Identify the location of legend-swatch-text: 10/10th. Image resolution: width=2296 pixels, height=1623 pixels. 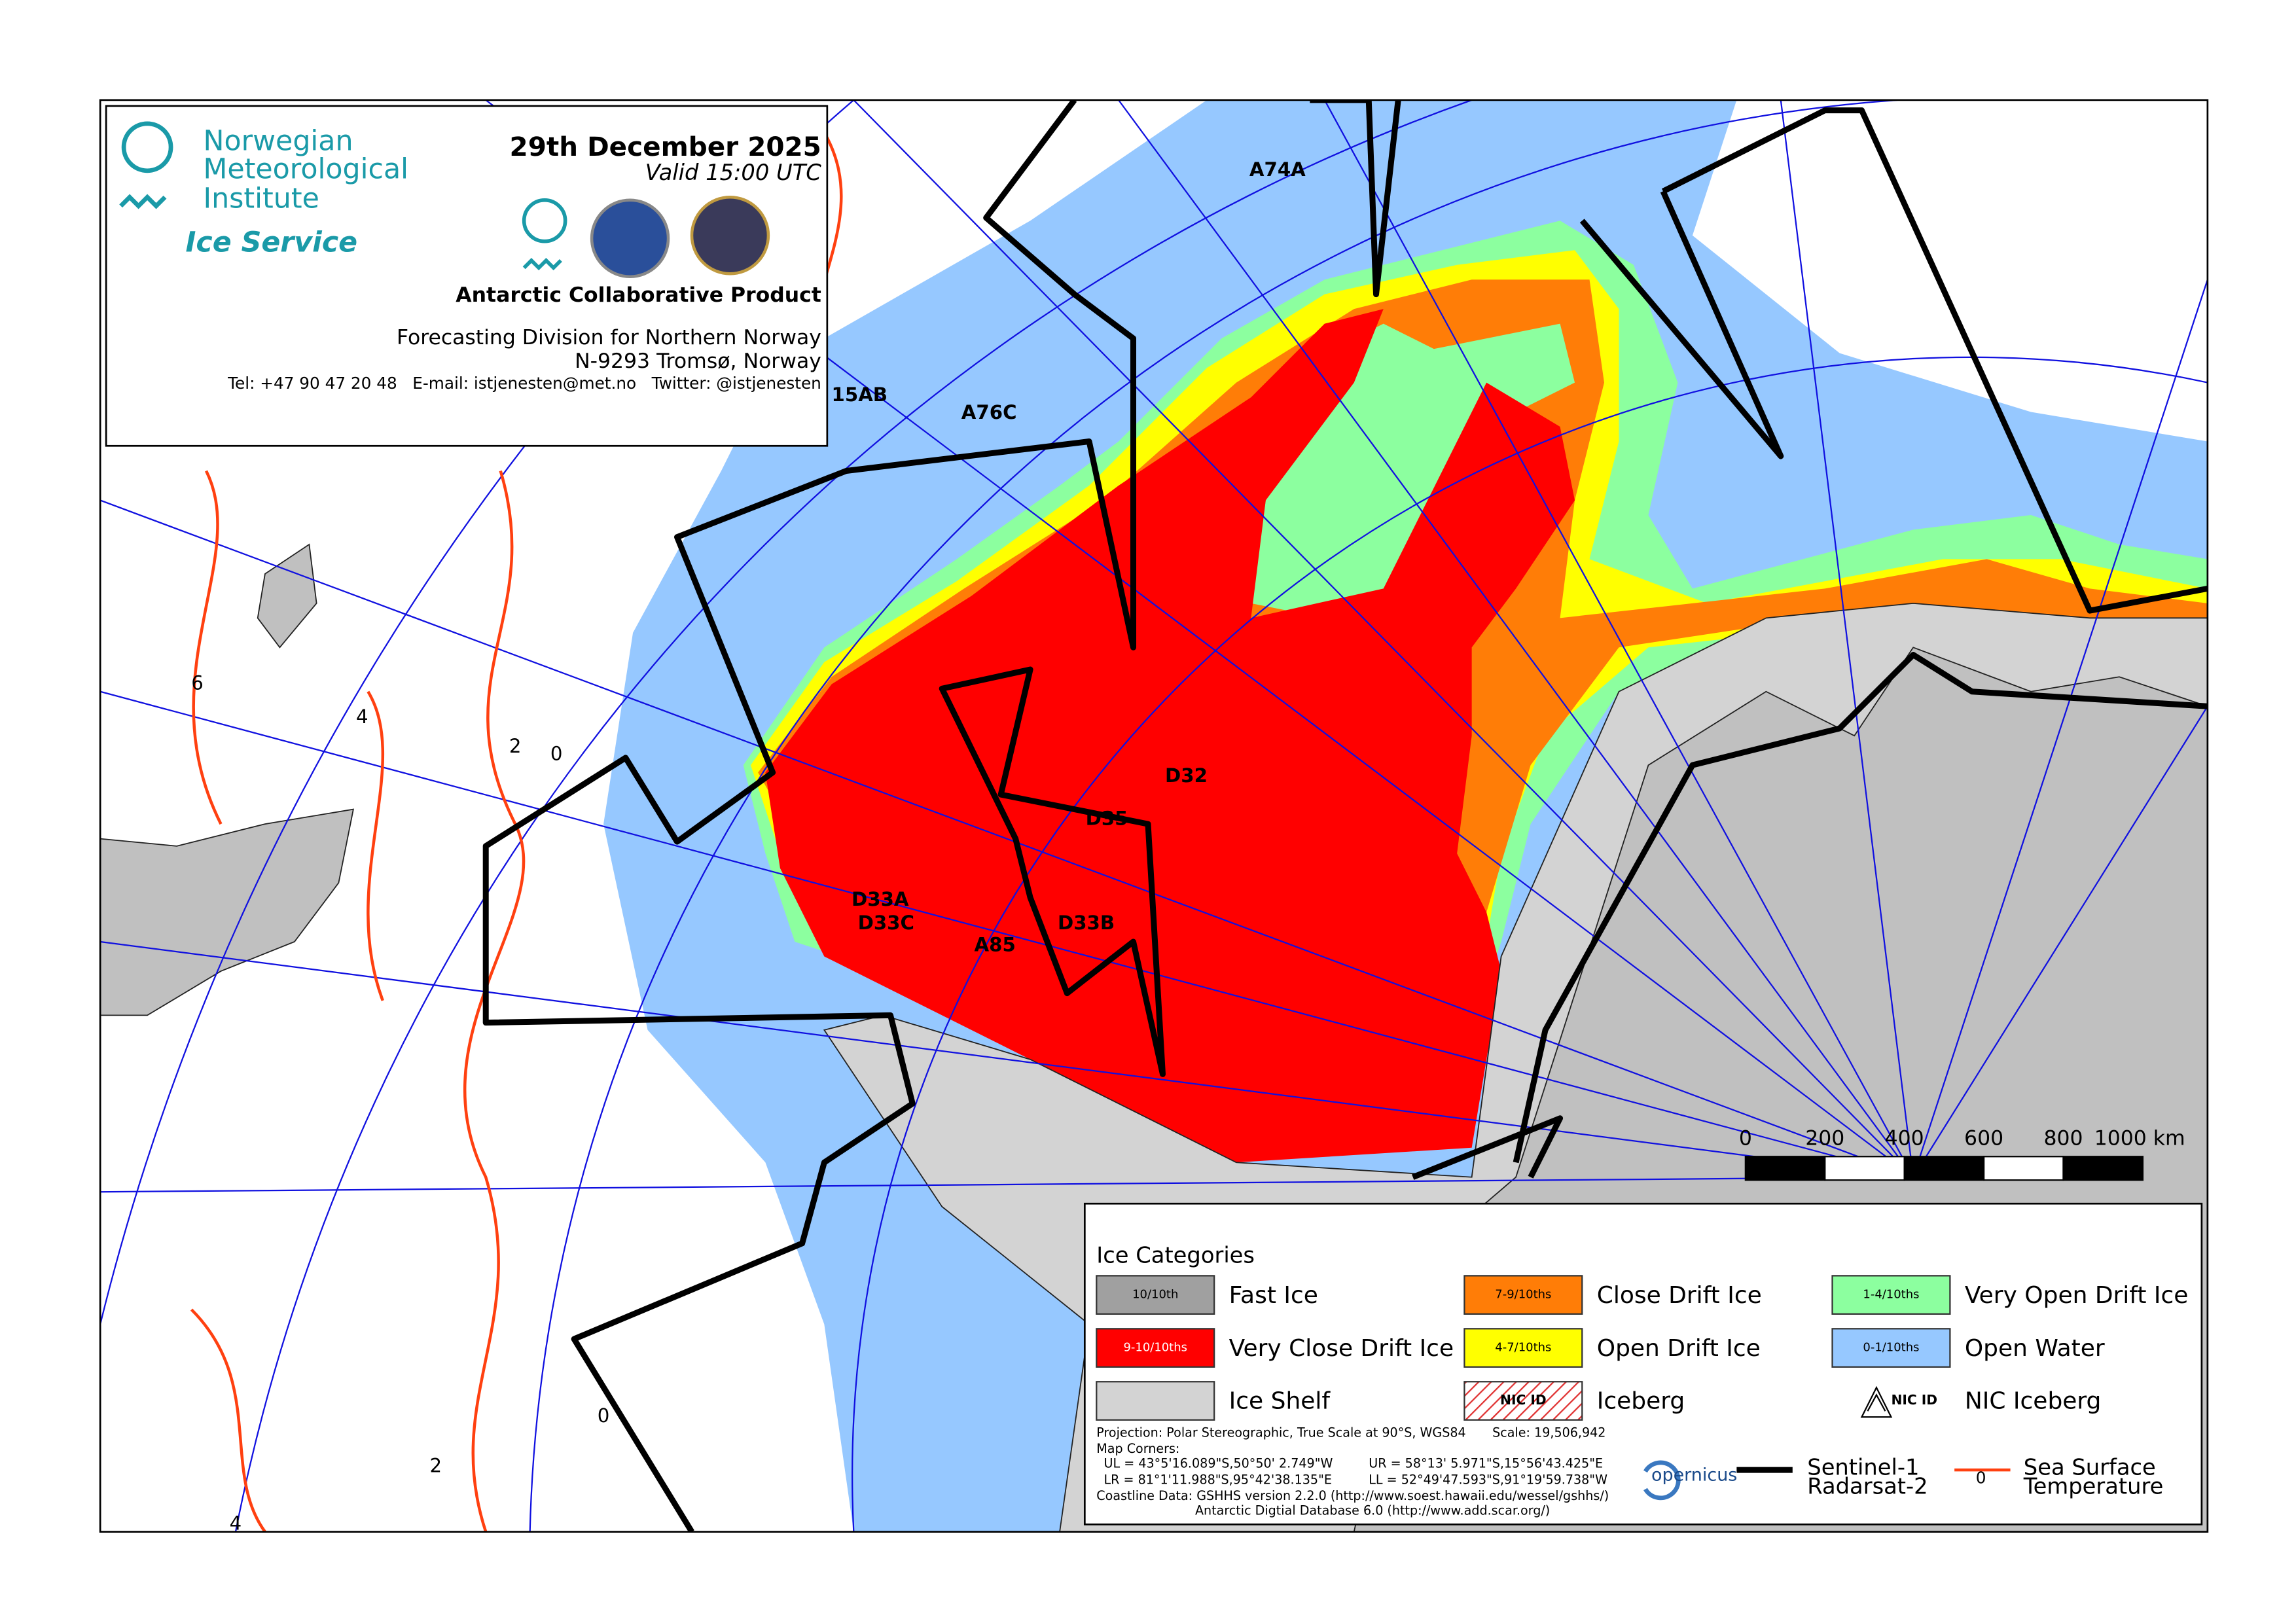
(1155, 1295).